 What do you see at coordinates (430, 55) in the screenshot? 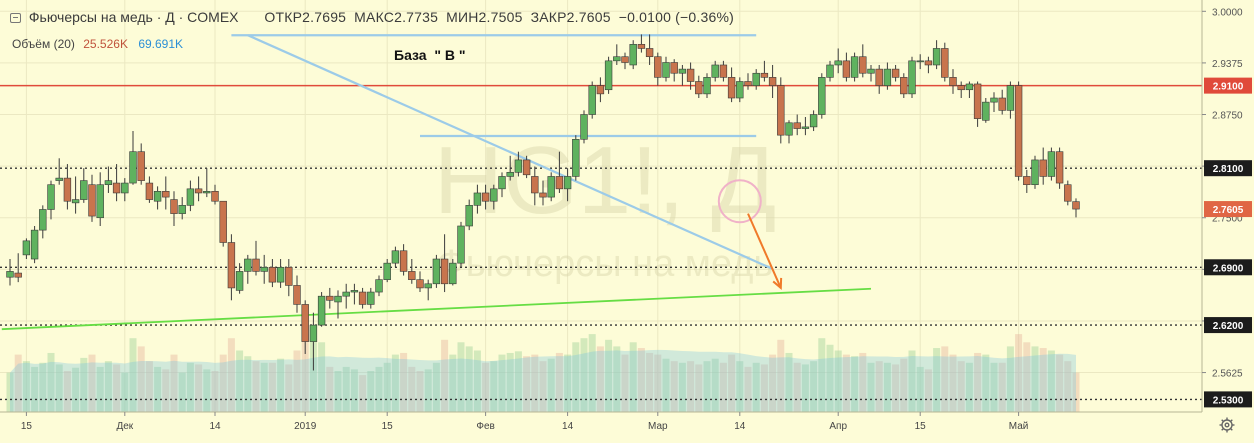
I see `base-annotation: База " В "` at bounding box center [430, 55].